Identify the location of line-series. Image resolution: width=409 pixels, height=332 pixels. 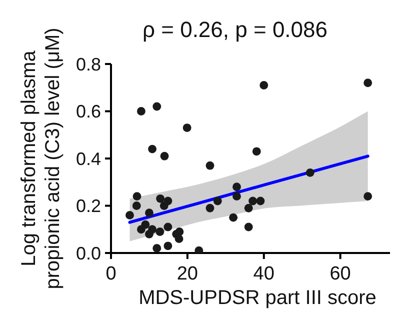
(249, 189).